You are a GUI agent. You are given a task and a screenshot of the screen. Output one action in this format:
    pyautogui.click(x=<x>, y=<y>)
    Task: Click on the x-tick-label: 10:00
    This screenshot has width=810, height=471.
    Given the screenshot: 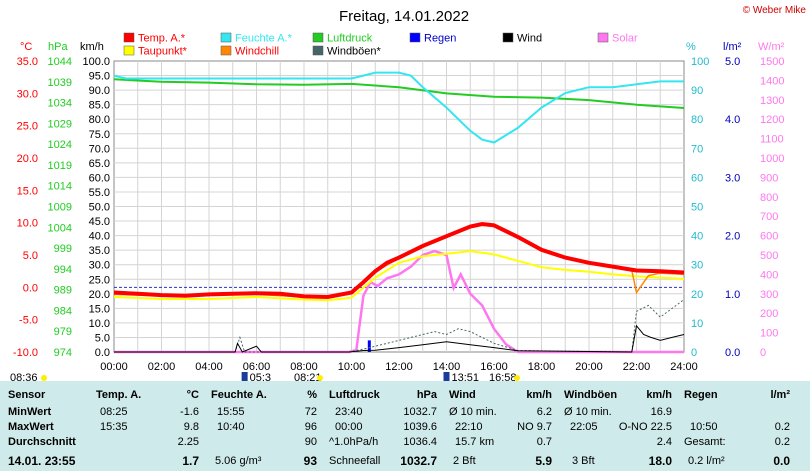 What is the action you would take?
    pyautogui.click(x=352, y=367)
    